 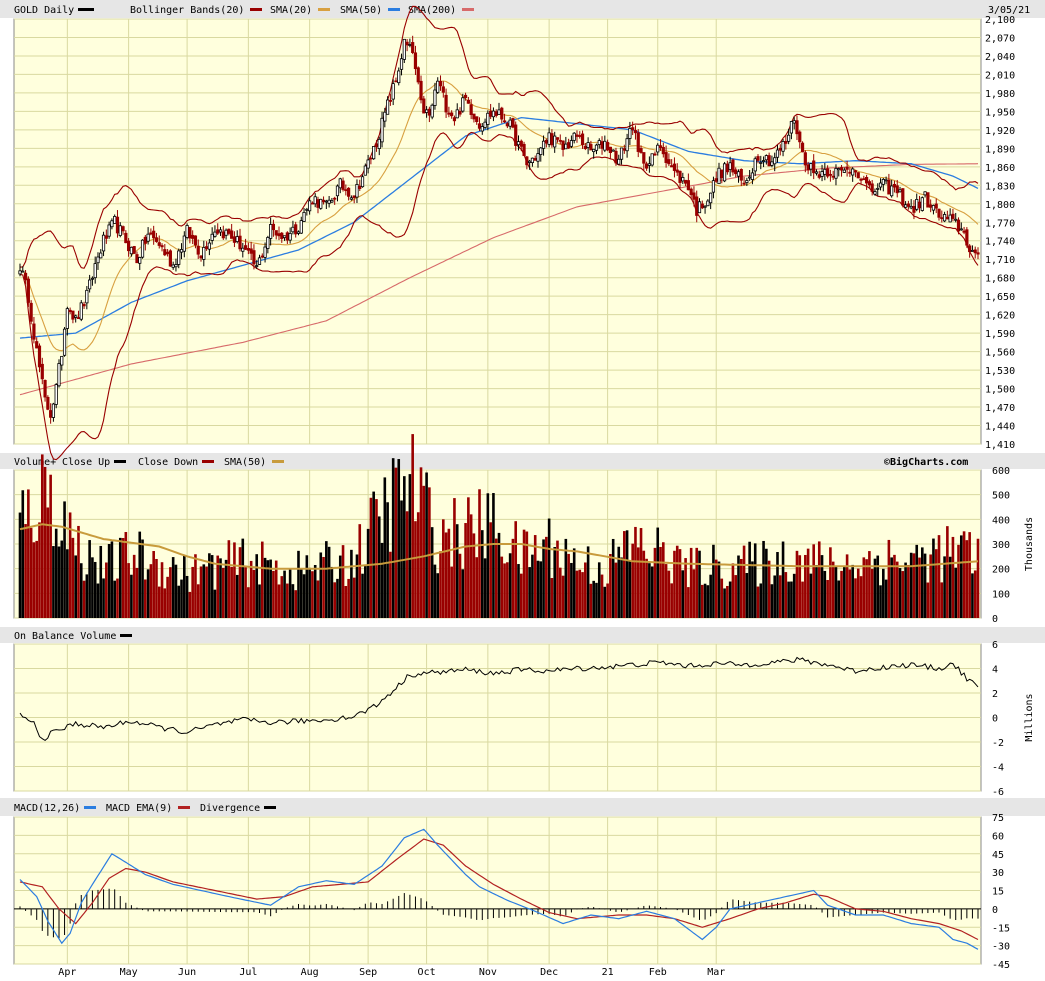 What do you see at coordinates (1001, 570) in the screenshot?
I see `volume-tick-label: 200` at bounding box center [1001, 570].